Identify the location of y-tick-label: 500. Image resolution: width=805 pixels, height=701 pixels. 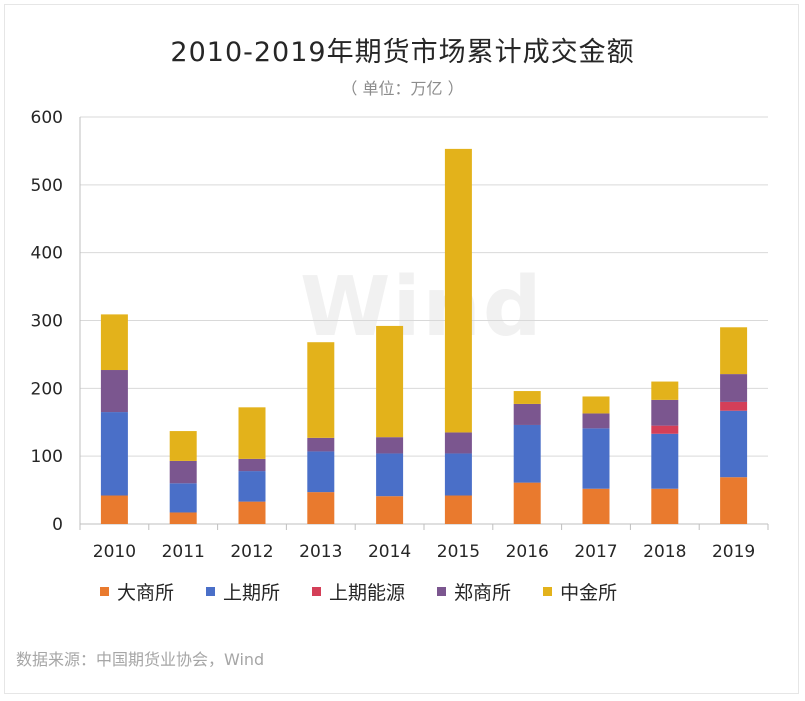
(47, 186).